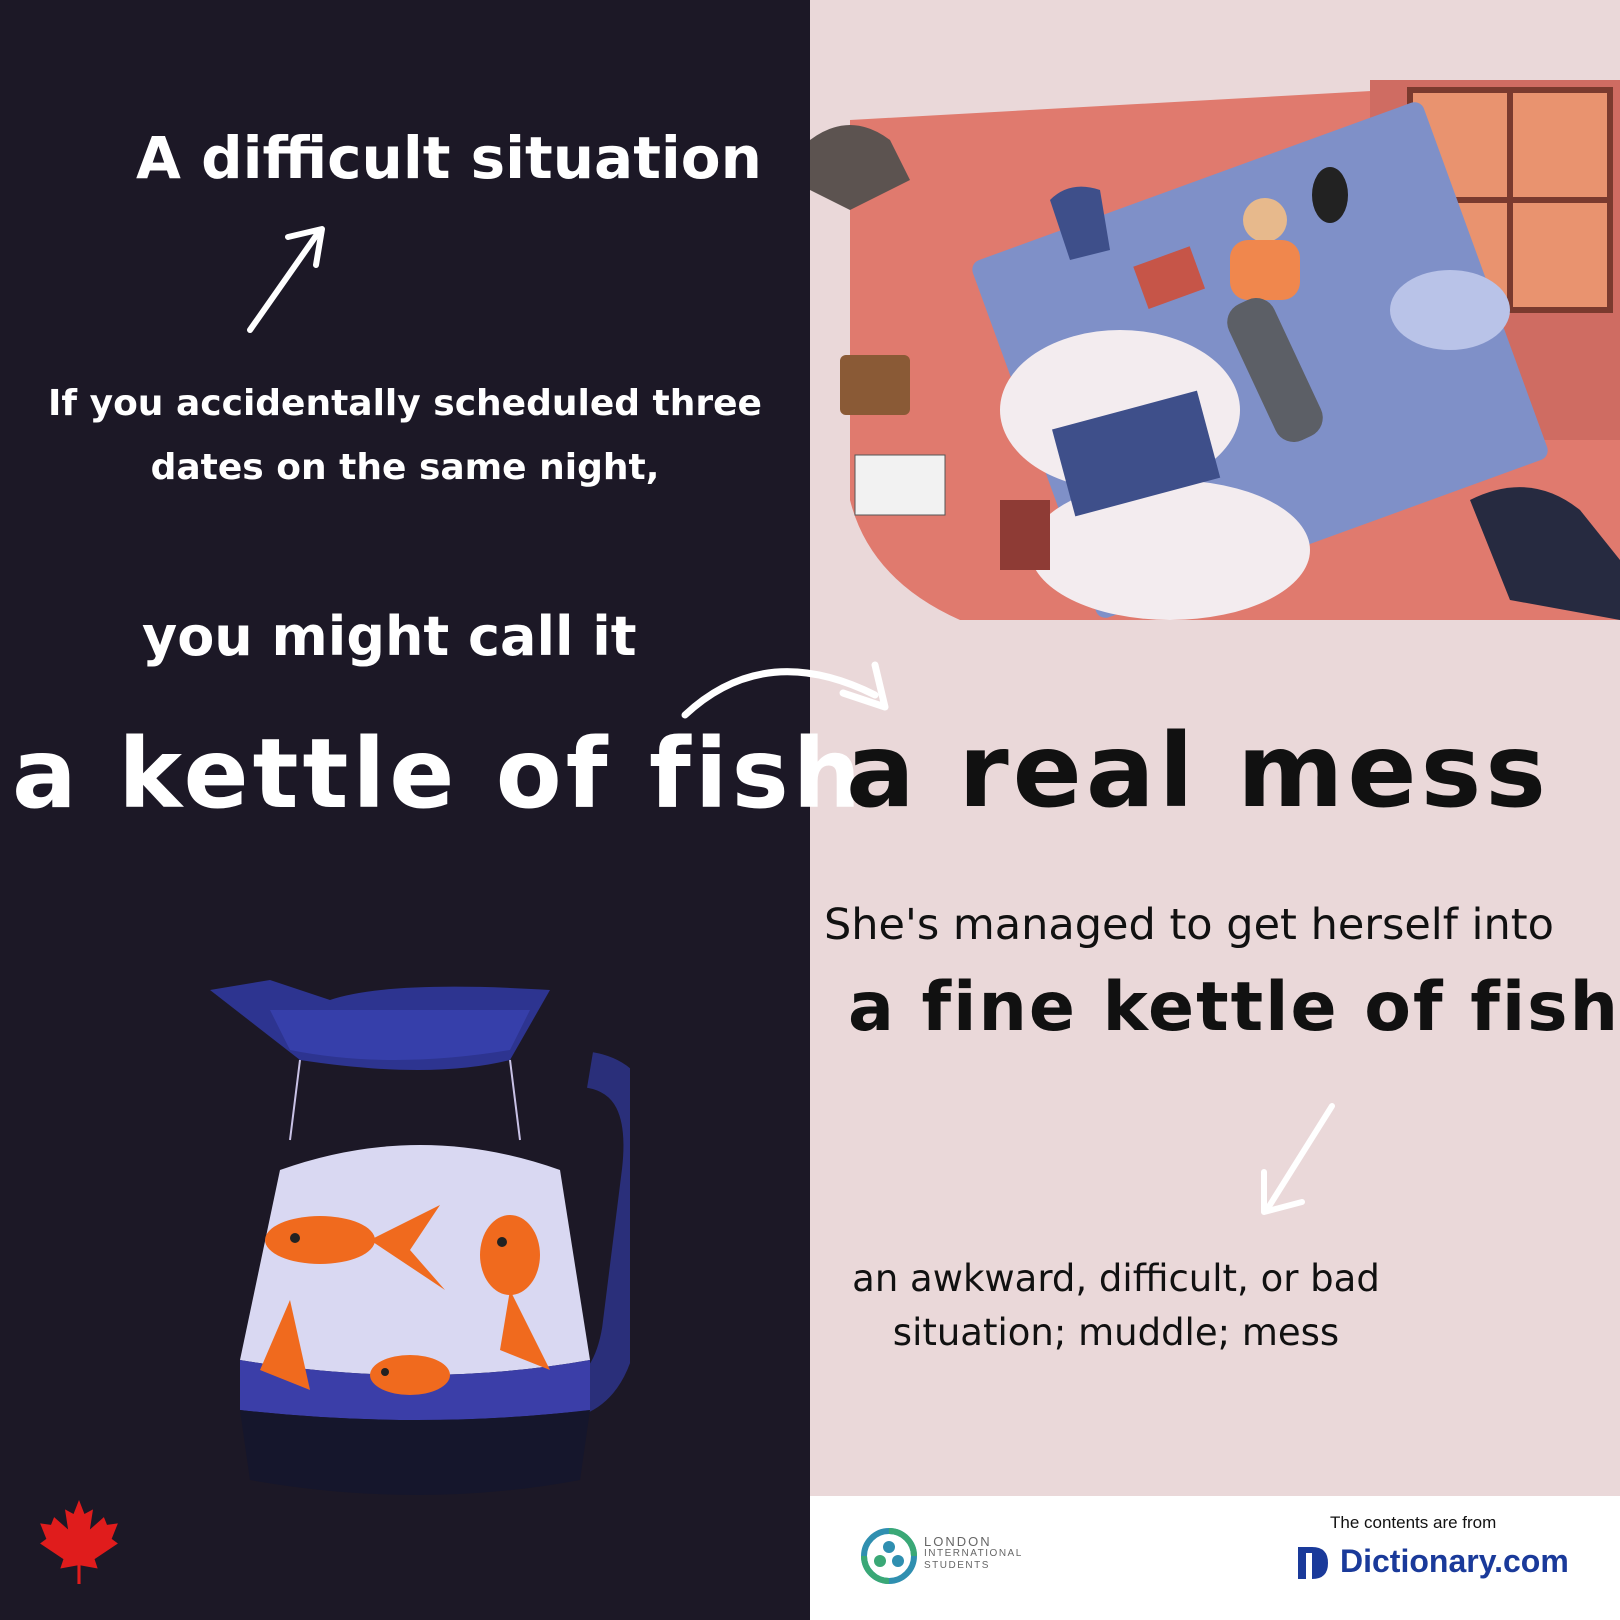 The height and width of the screenshot is (1620, 1620). What do you see at coordinates (389, 636) in the screenshot?
I see `lead-in-text: you might call it` at bounding box center [389, 636].